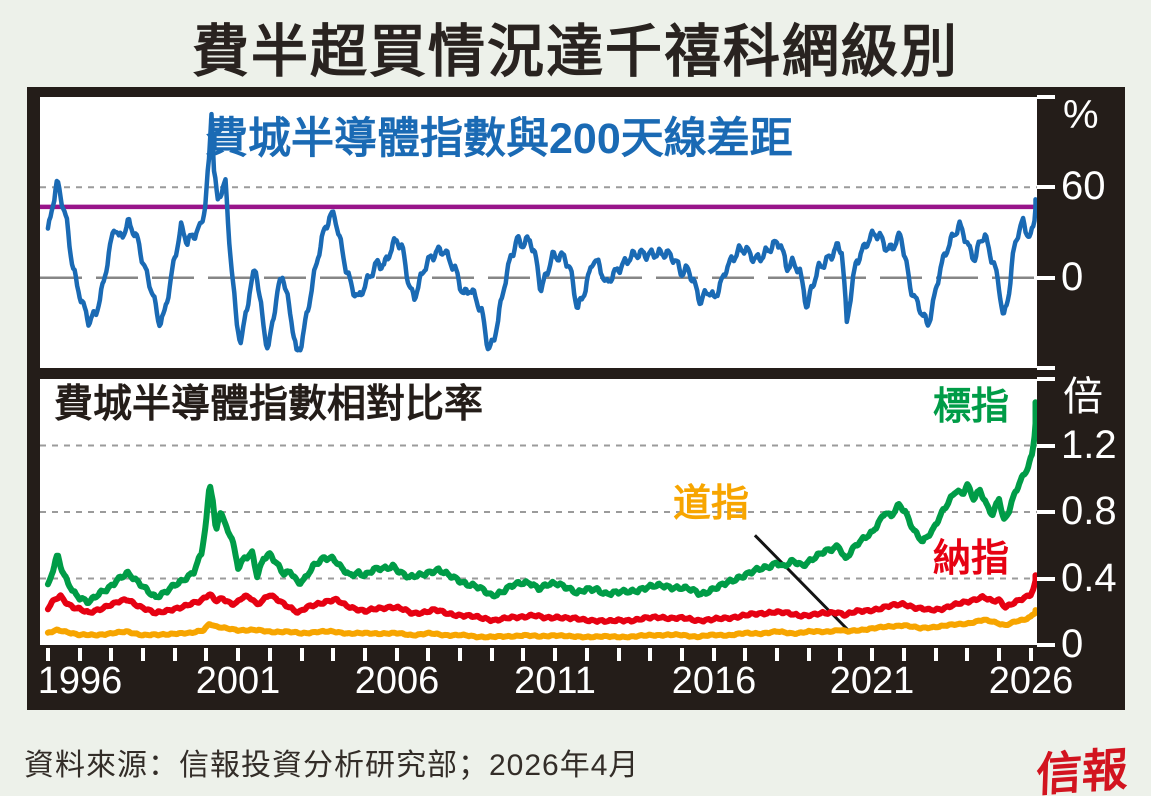  What do you see at coordinates (1089, 511) in the screenshot?
I see `y-axis-label: 0.8` at bounding box center [1089, 511].